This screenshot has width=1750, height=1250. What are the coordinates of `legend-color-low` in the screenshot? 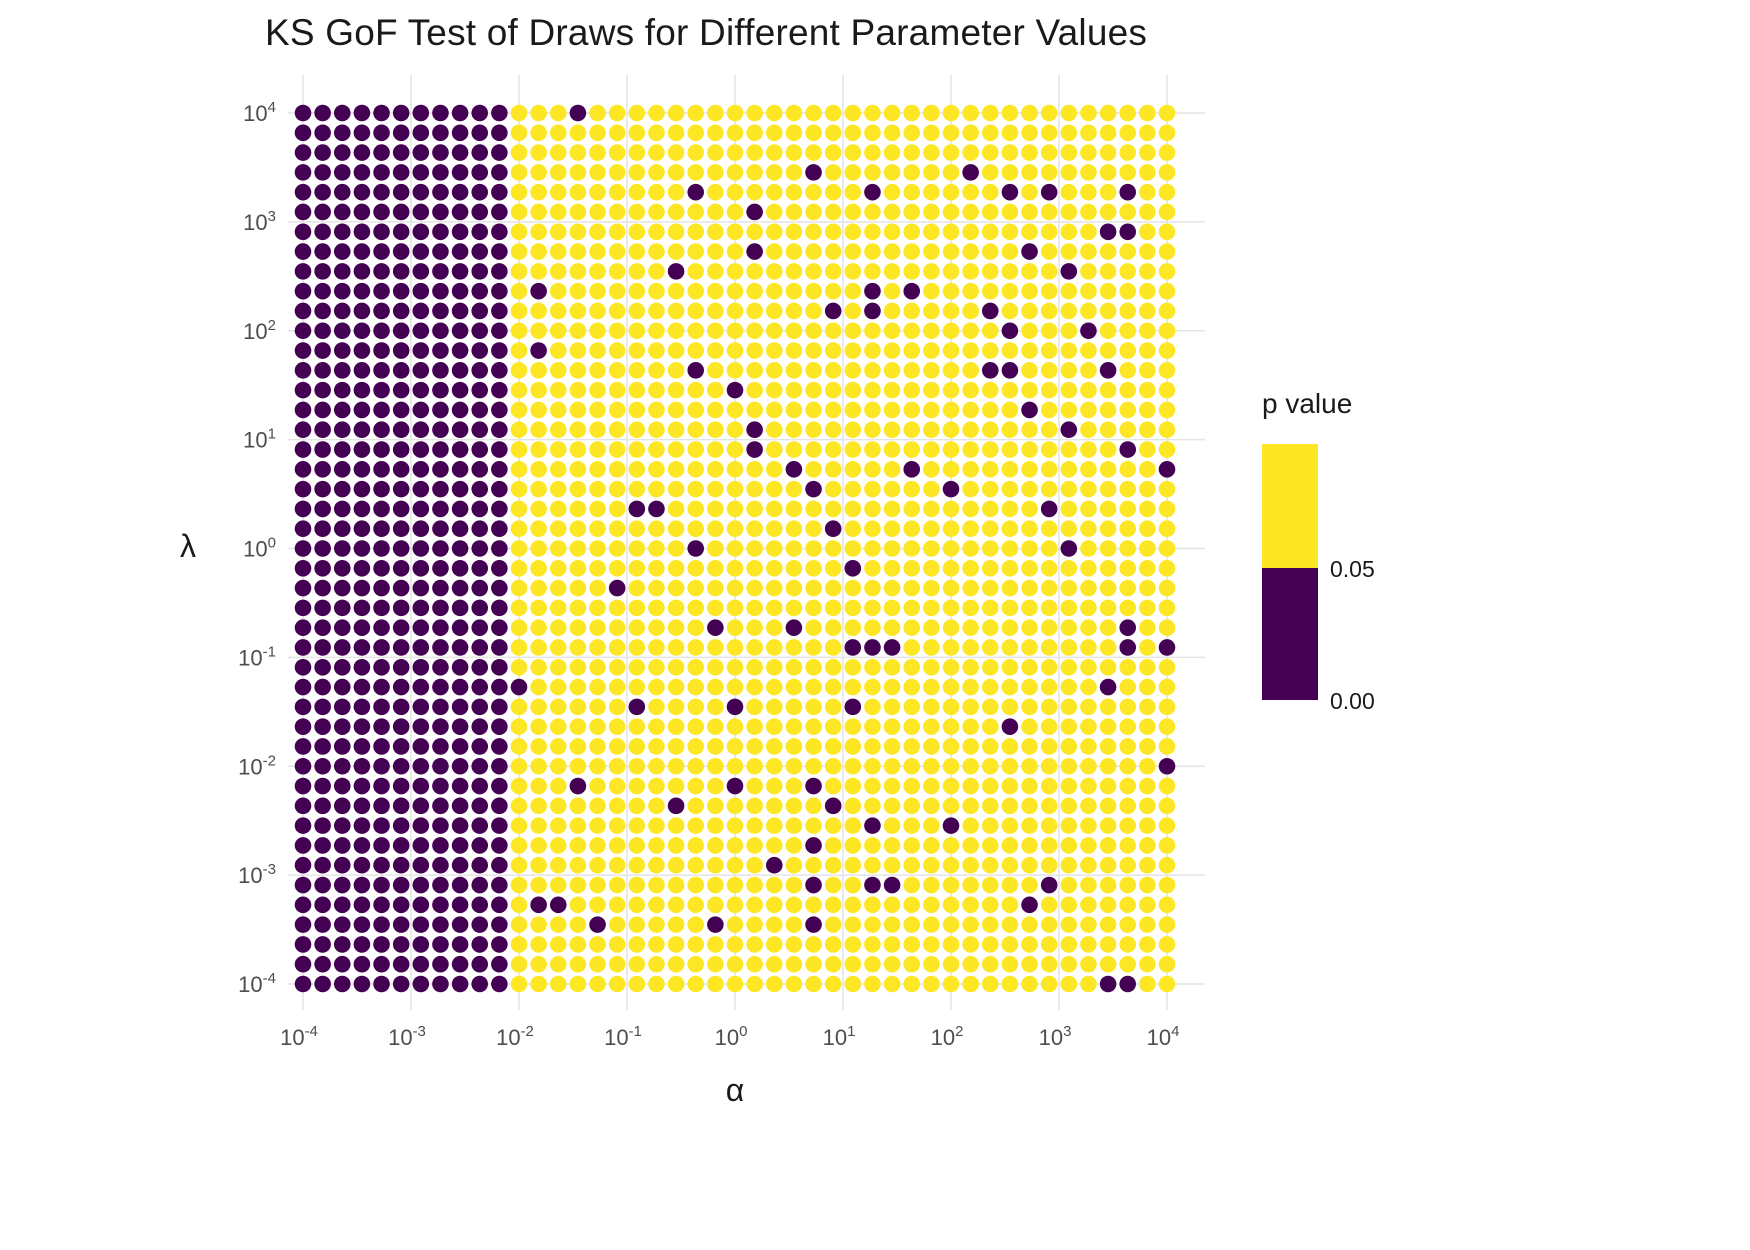 It's located at (1290, 633).